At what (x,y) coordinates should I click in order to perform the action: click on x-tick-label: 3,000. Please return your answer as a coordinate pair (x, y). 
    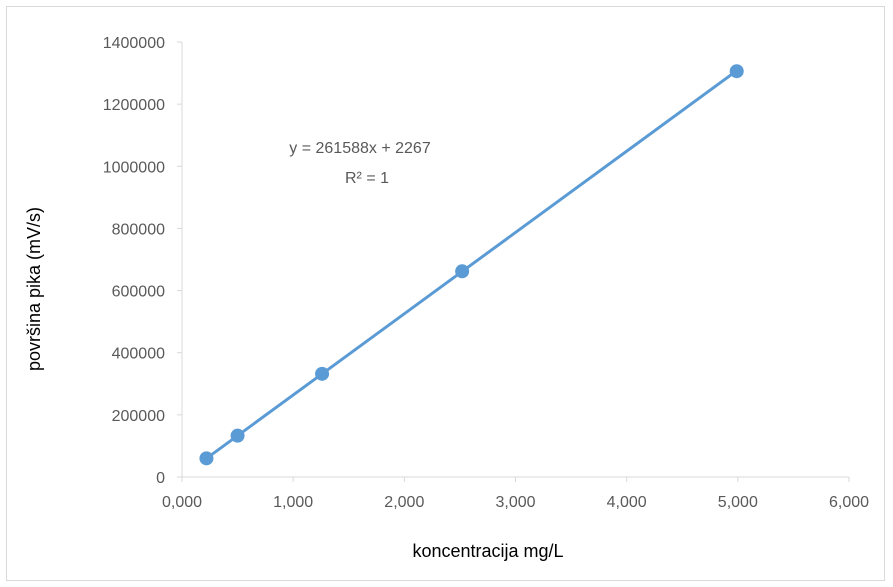
    Looking at the image, I should click on (515, 502).